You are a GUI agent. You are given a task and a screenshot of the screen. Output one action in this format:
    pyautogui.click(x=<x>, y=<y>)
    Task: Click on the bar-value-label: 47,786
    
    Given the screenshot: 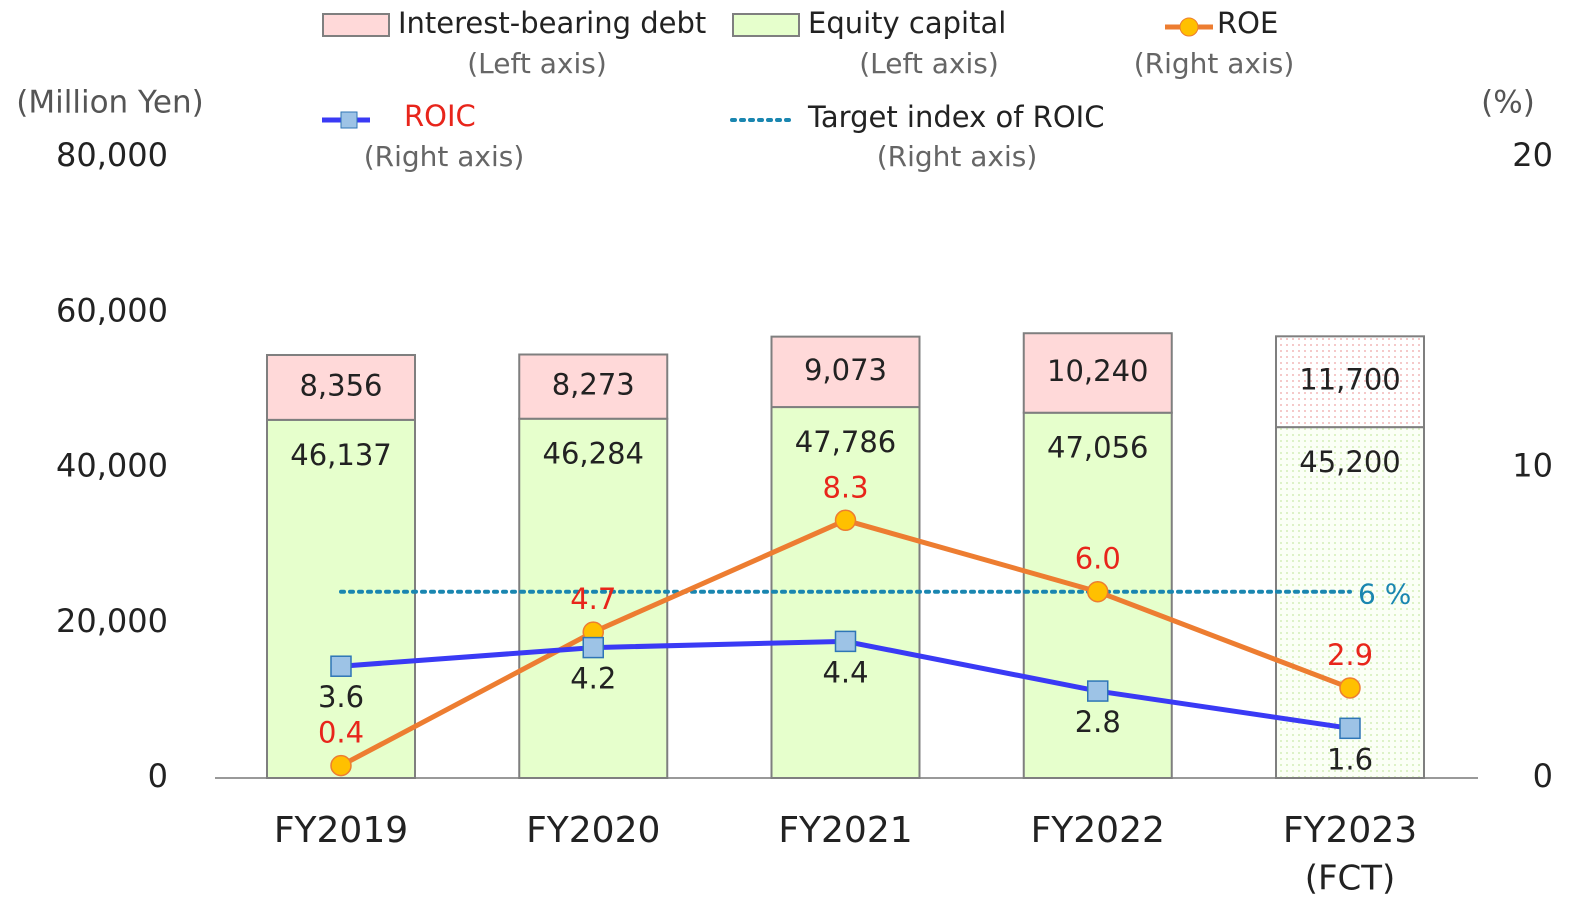 What is the action you would take?
    pyautogui.click(x=845, y=442)
    